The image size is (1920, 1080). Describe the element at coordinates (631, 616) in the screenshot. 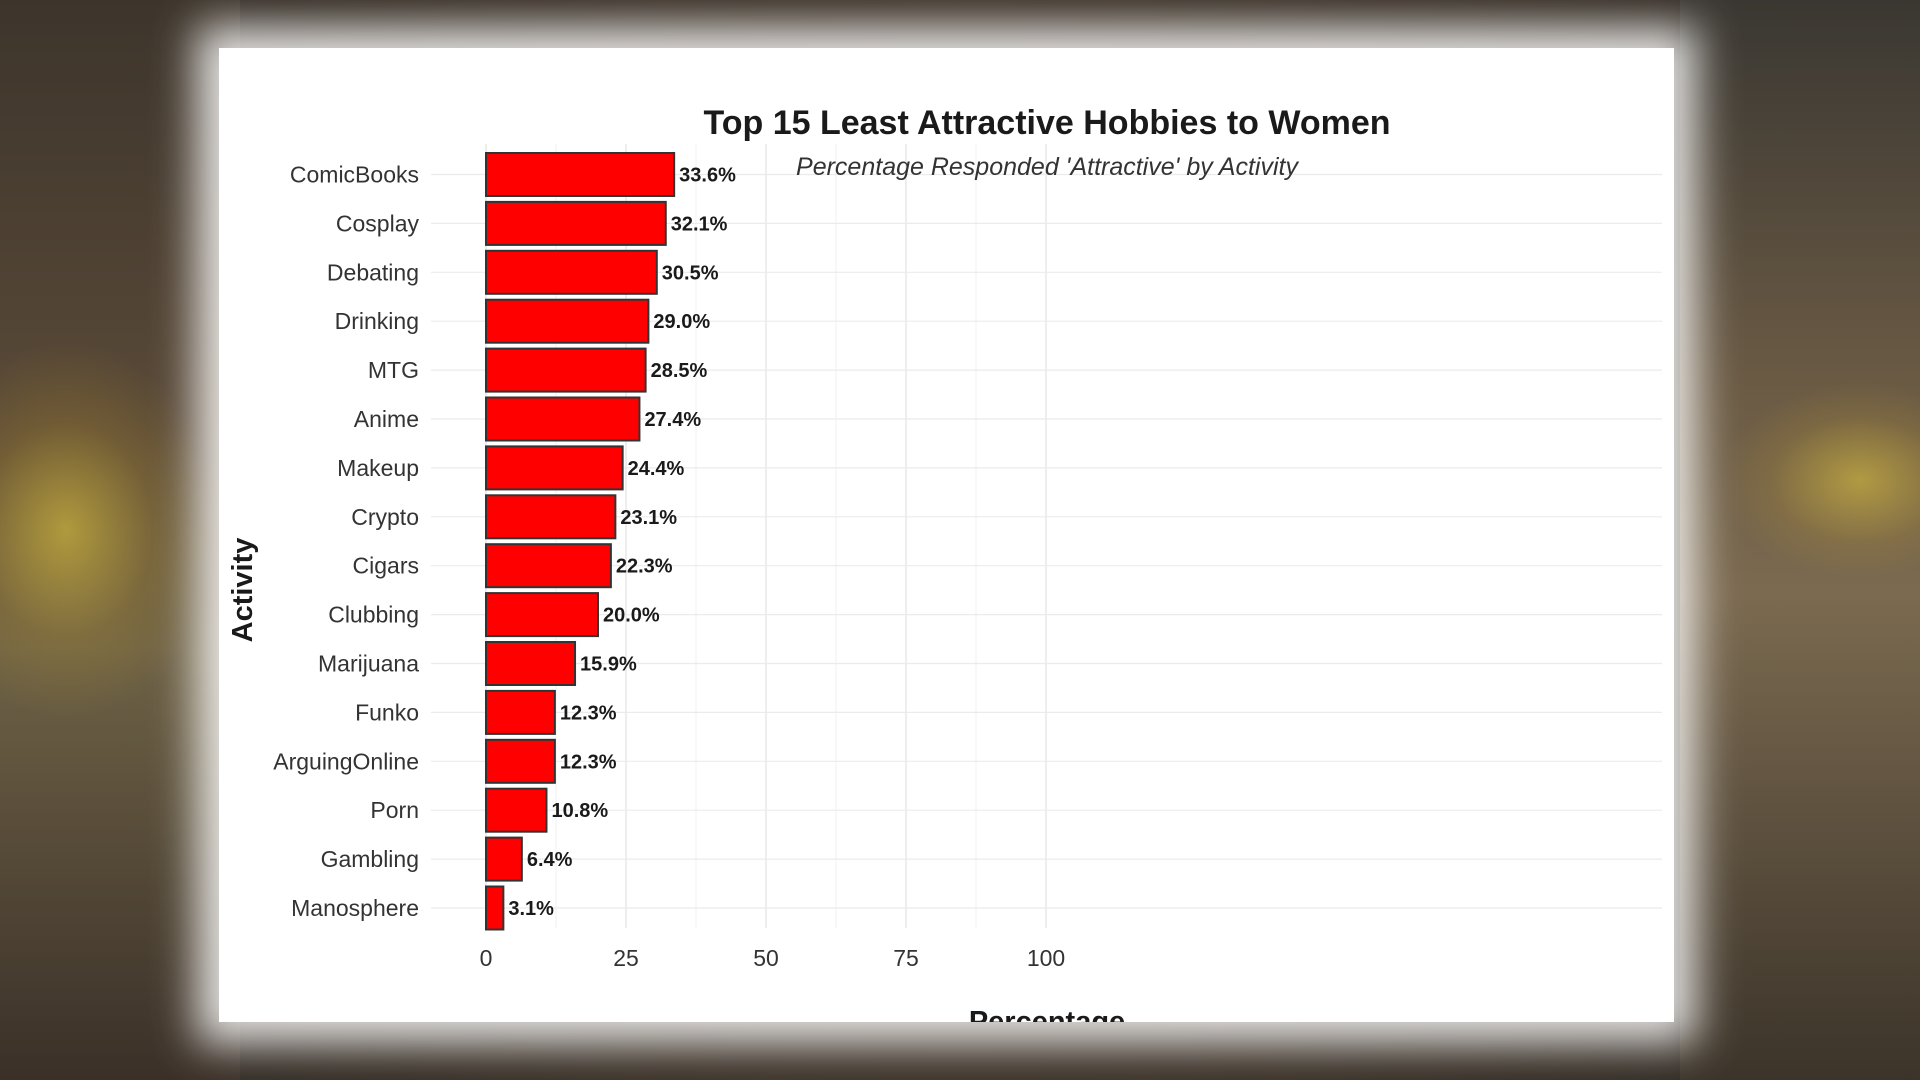

I see `data-label: 20.0%` at that location.